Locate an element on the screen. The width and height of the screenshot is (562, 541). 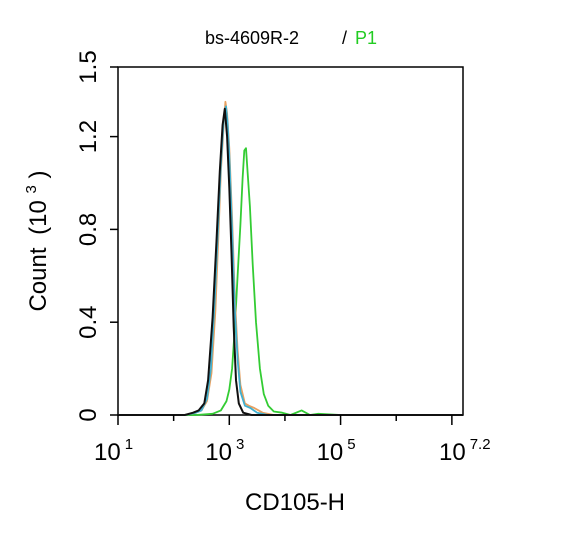
x-axis-ticks: 10 1 10 3 10 5 10 7.2 is located at coordinates (292, 440).